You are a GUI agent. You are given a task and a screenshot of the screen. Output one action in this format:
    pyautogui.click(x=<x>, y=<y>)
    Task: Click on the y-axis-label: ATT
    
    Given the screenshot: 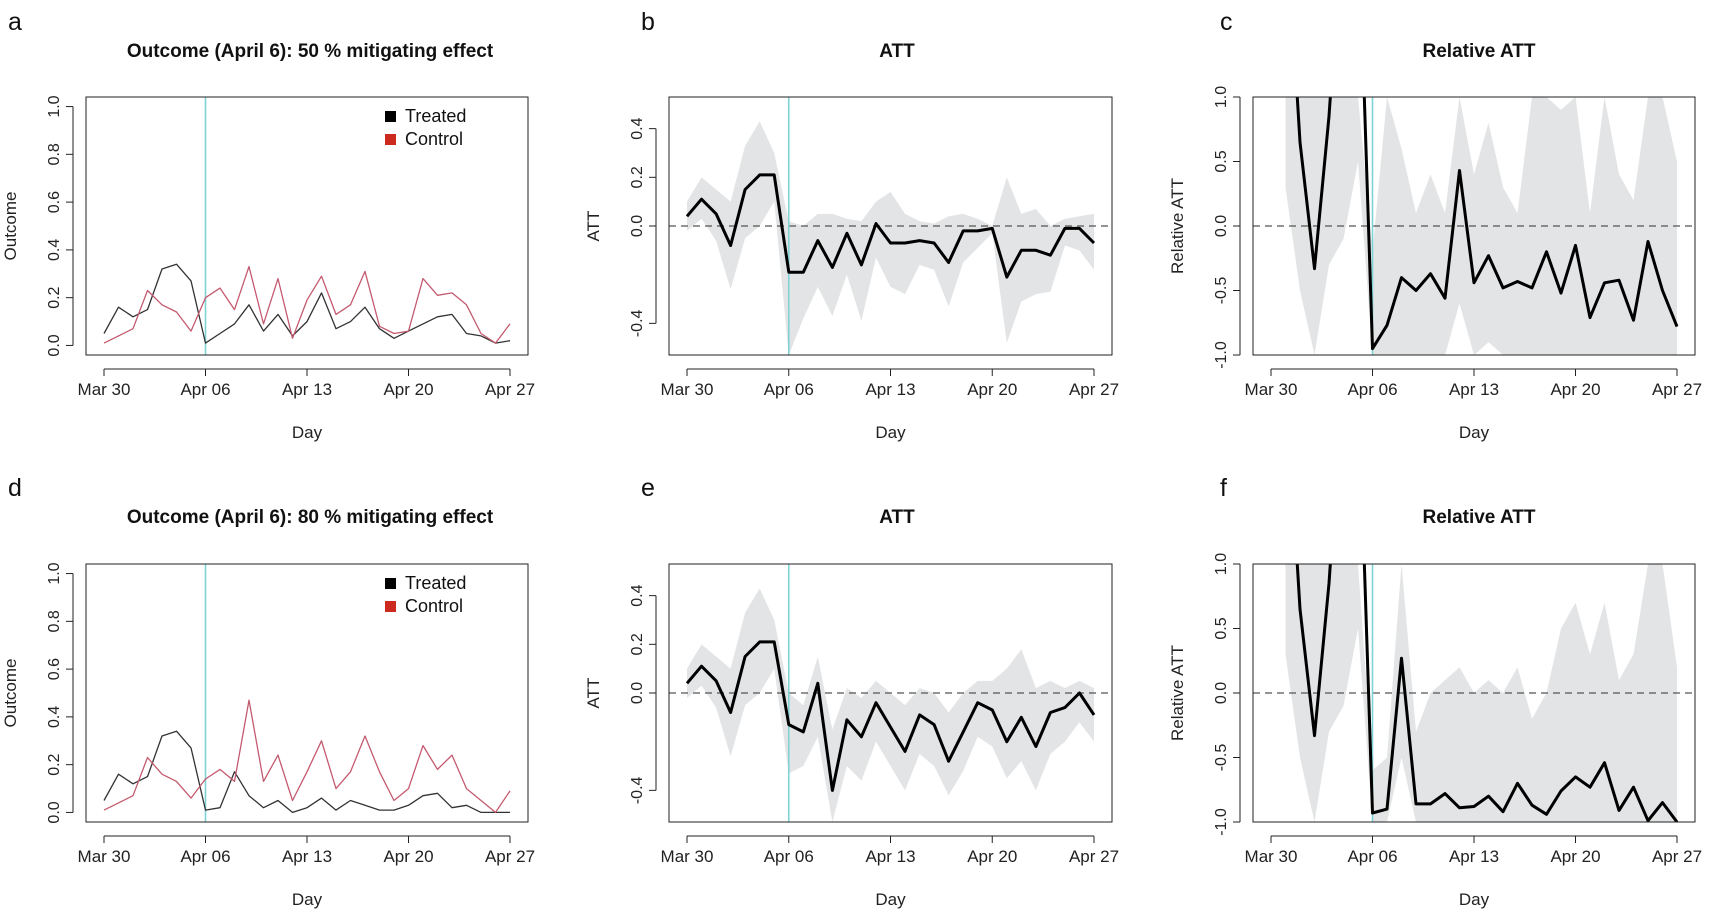 What is the action you would take?
    pyautogui.click(x=593, y=693)
    